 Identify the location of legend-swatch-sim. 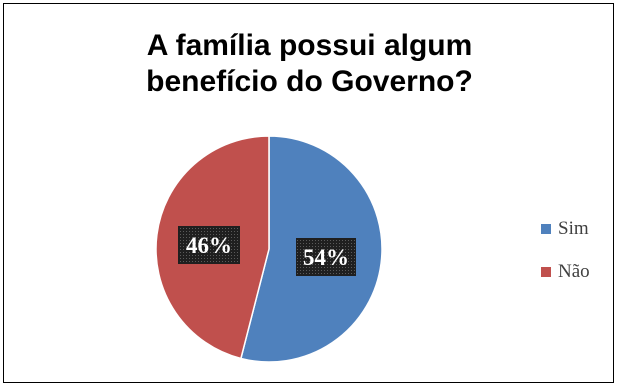
(546, 229).